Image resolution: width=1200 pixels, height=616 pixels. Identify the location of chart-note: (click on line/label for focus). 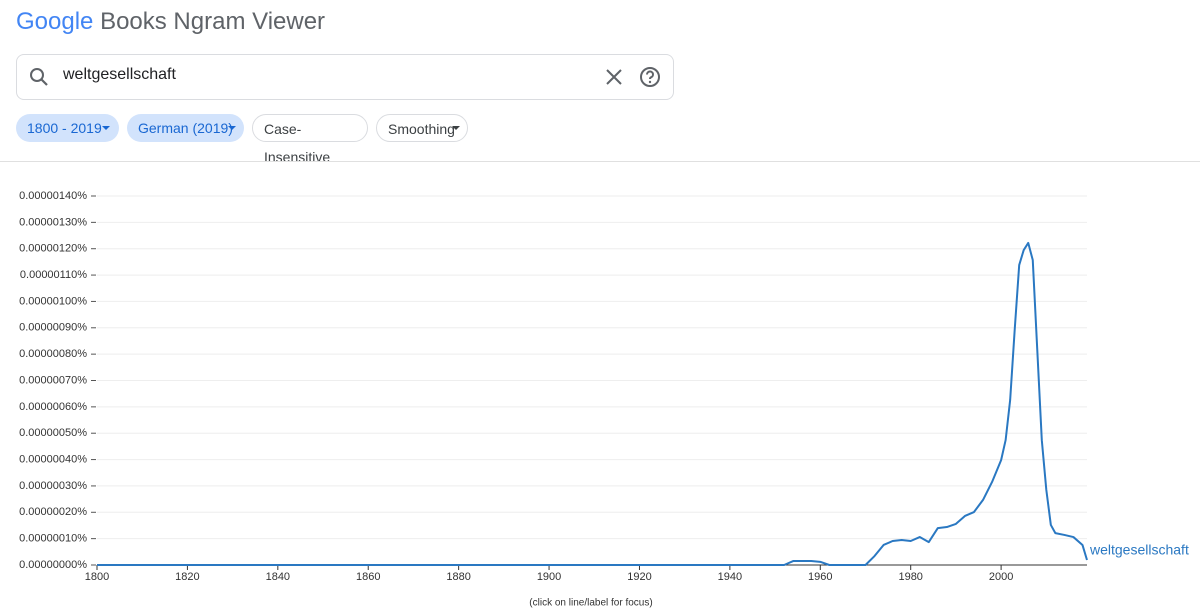
(590, 603).